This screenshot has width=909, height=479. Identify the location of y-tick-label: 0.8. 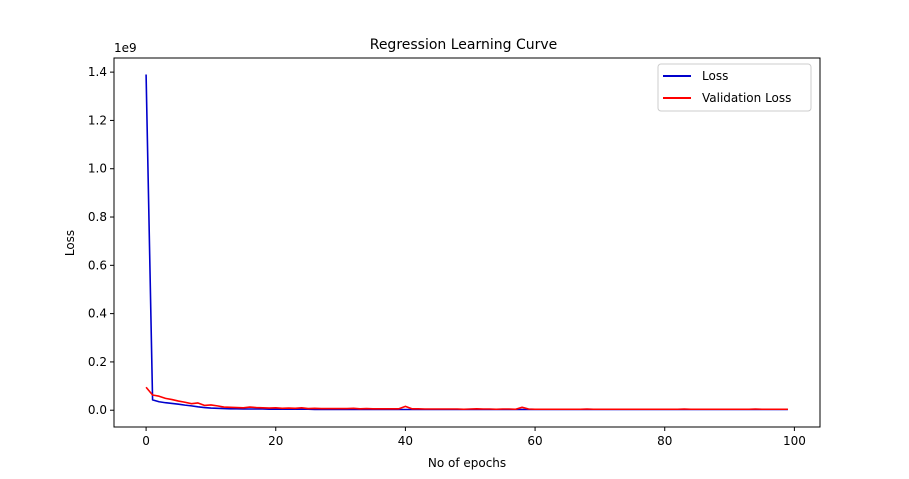
(97, 217).